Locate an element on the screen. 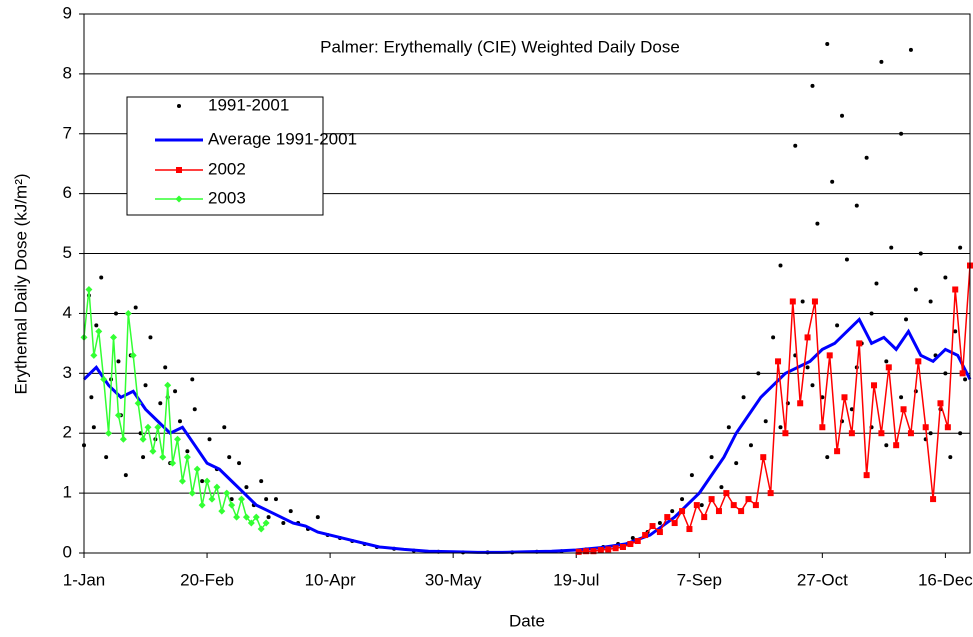  x-tick-label: 30-May is located at coordinates (453, 579).